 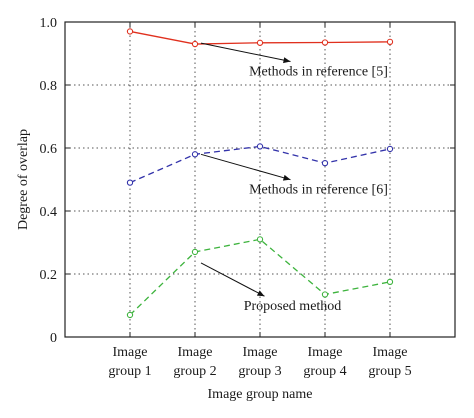 I want to click on x-tick-label: Image group 1, so click(x=129, y=362).